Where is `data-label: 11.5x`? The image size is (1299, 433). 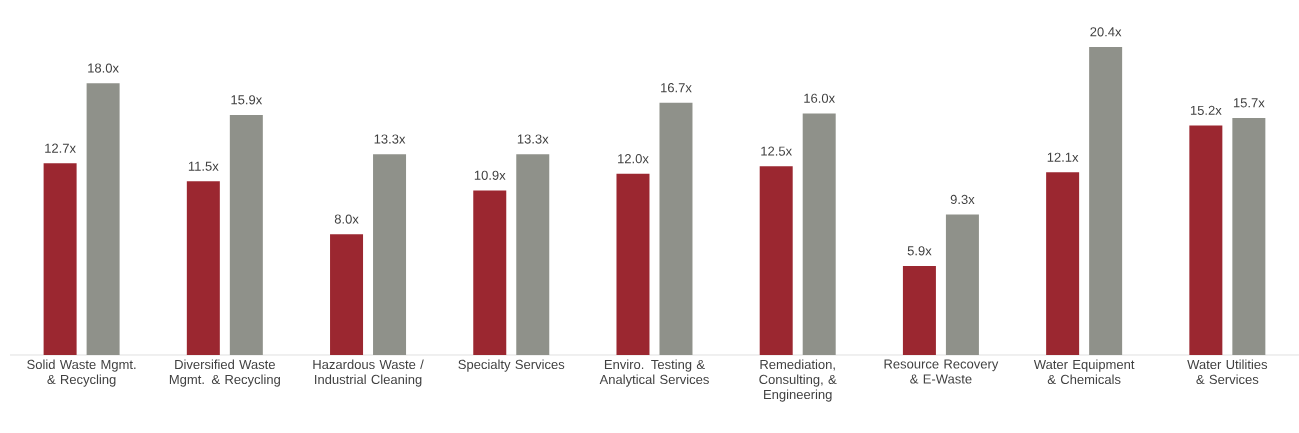
data-label: 11.5x is located at coordinates (203, 166).